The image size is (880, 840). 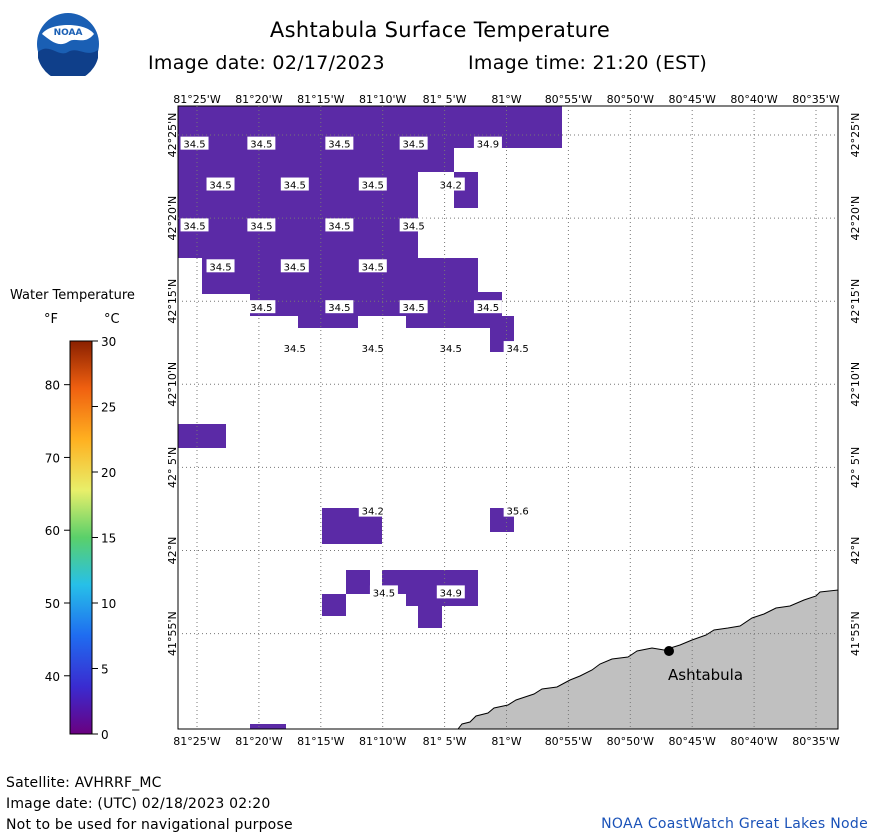 I want to click on noaa-logo: NOAA, so click(x=68, y=44).